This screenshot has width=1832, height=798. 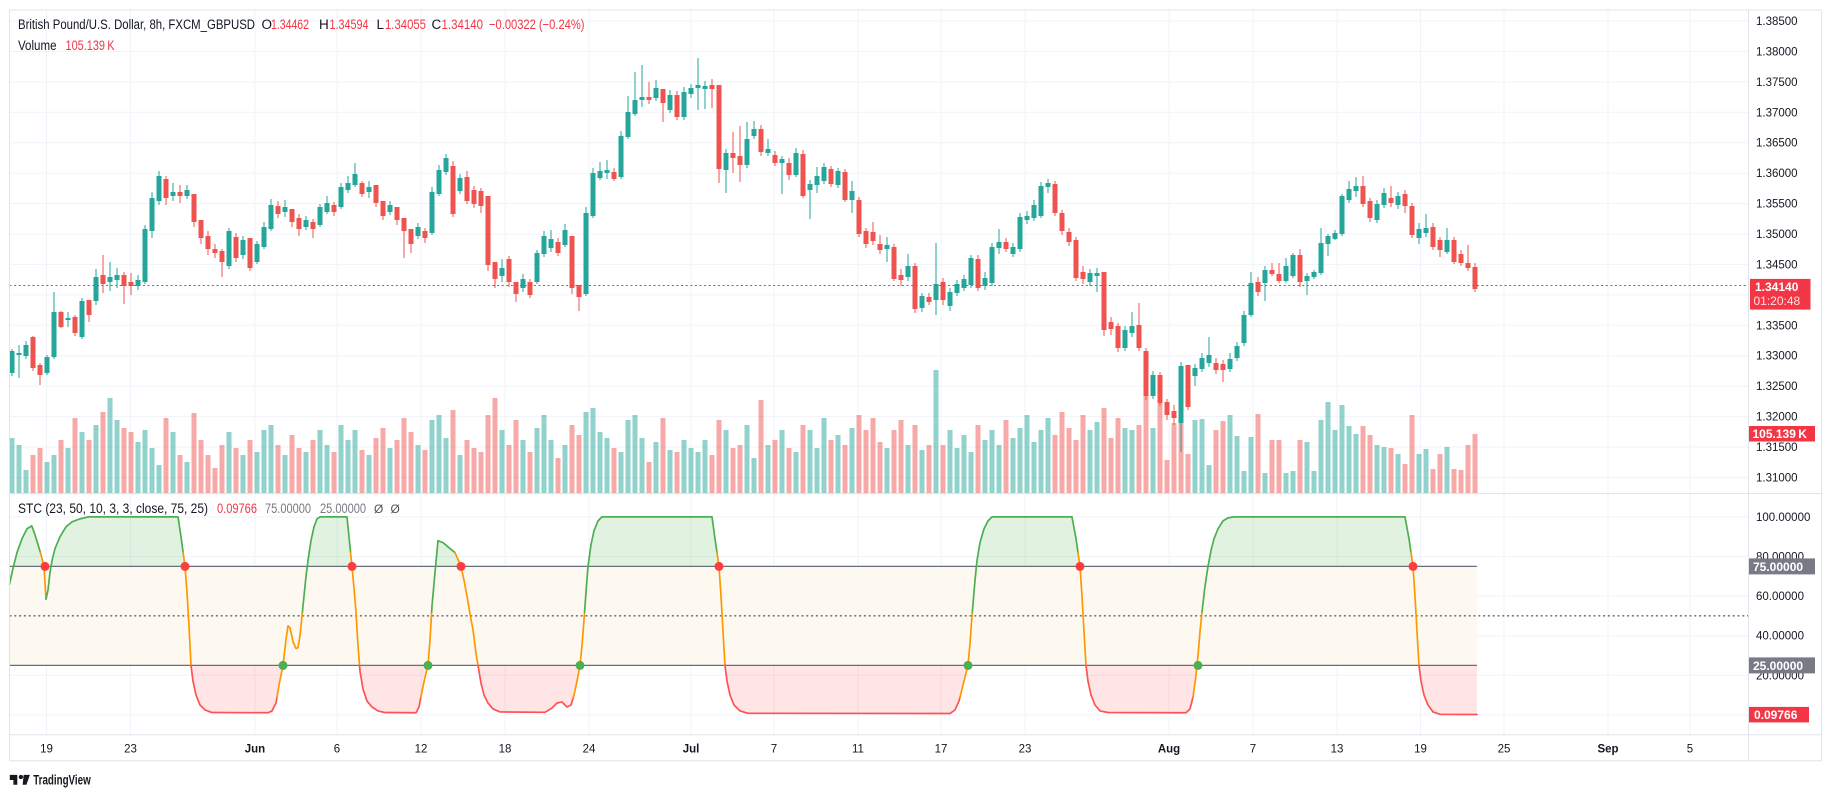 What do you see at coordinates (1777, 235) in the screenshot?
I see `svg-text: 1.35000` at bounding box center [1777, 235].